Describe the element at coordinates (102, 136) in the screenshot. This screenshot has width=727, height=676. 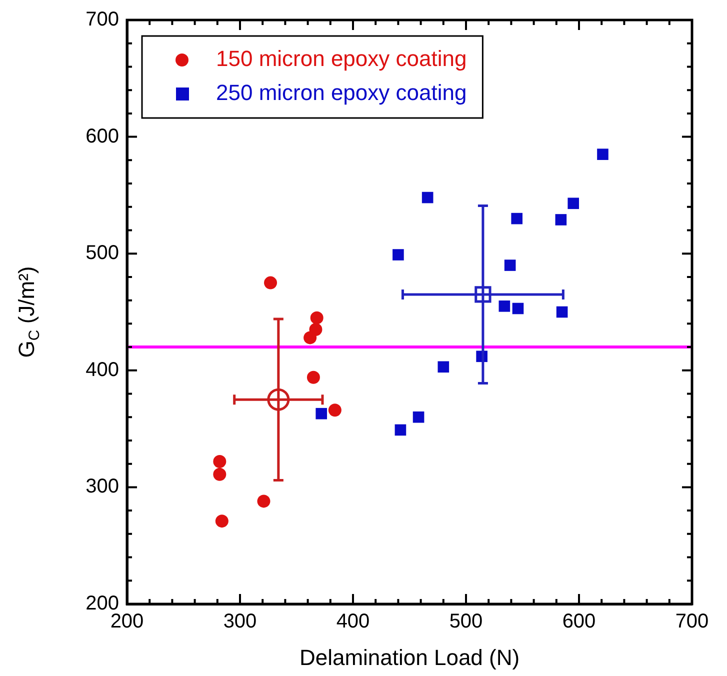
I see `y-tick-label: 600` at that location.